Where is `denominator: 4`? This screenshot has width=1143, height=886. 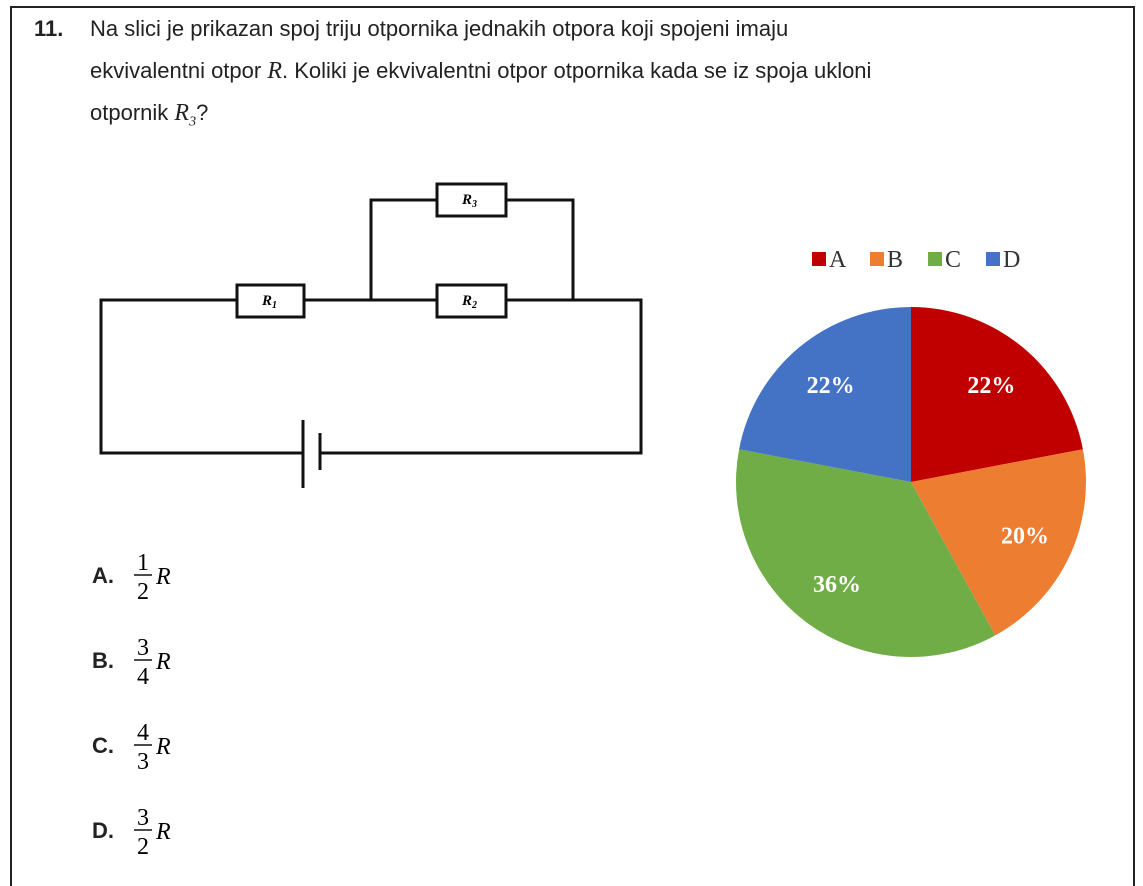
denominator: 4 is located at coordinates (143, 677).